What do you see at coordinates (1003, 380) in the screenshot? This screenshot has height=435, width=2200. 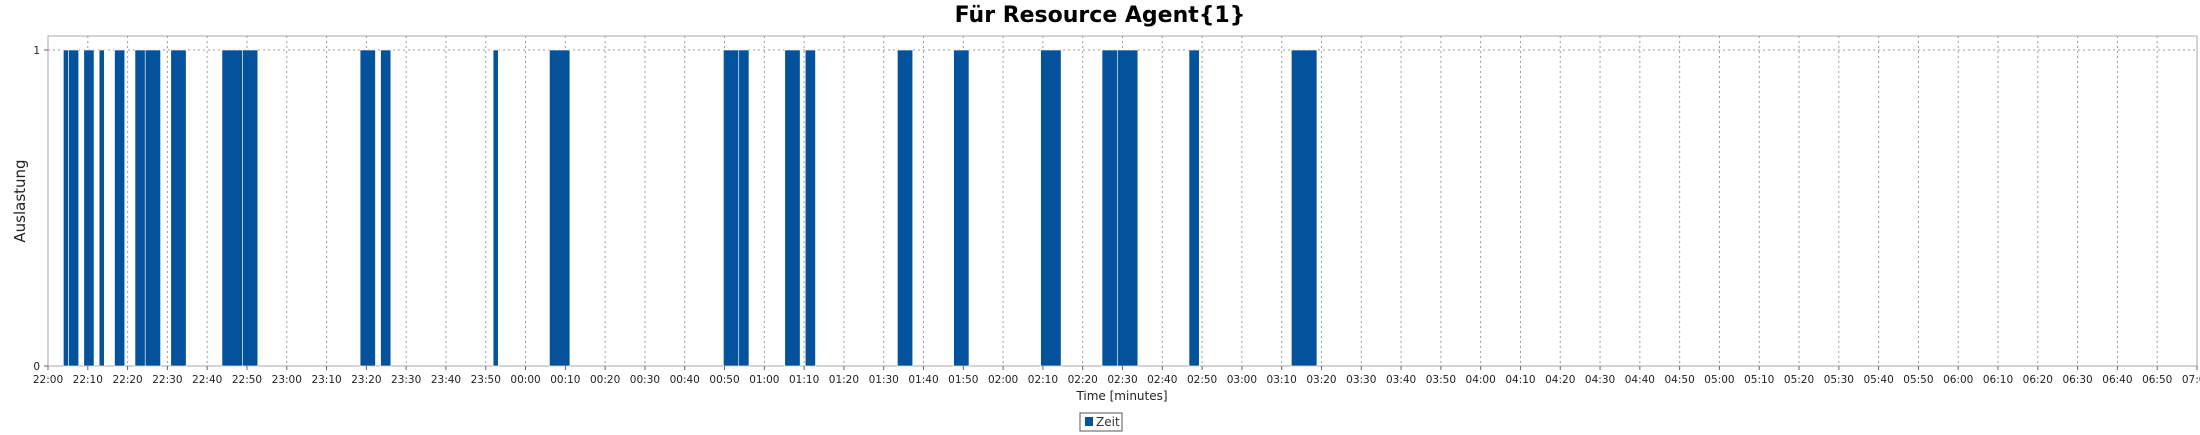 I see `x-tick-label: 02:00` at bounding box center [1003, 380].